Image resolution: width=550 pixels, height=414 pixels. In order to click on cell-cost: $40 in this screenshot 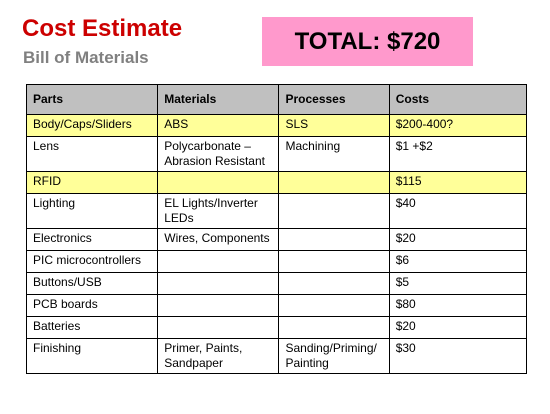, I will do `click(458, 211)`.